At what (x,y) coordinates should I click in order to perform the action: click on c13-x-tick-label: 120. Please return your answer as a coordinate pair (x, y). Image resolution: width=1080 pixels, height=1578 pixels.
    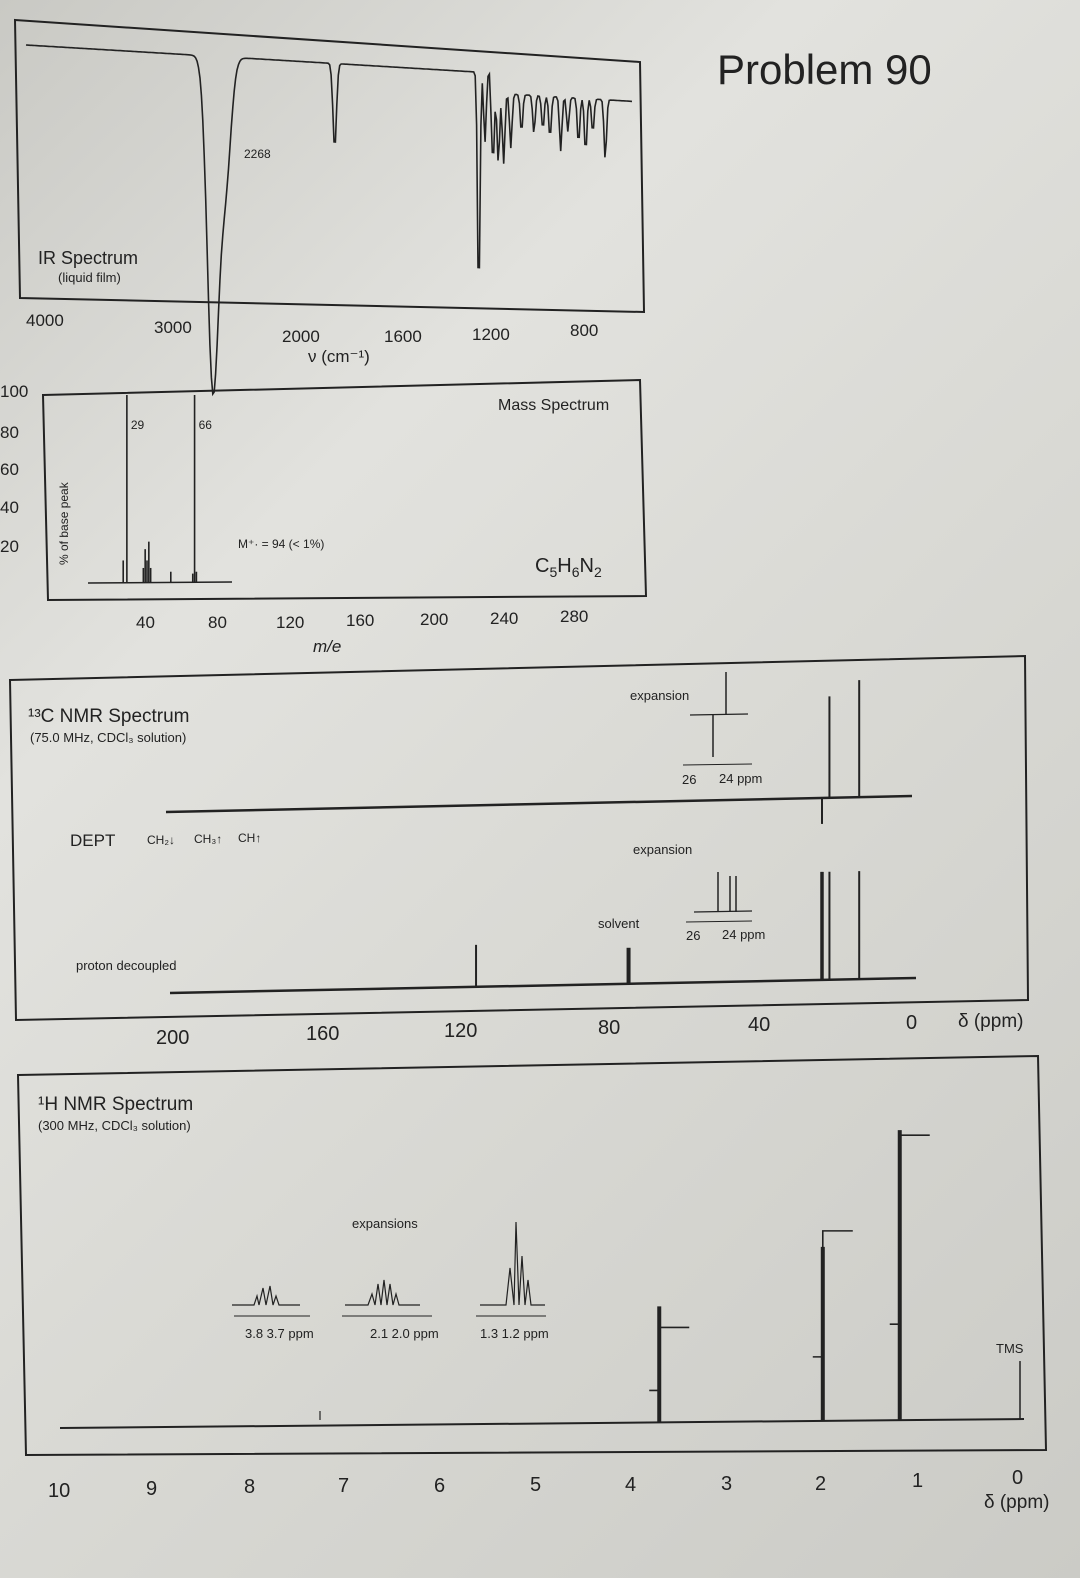
    Looking at the image, I should click on (460, 1031).